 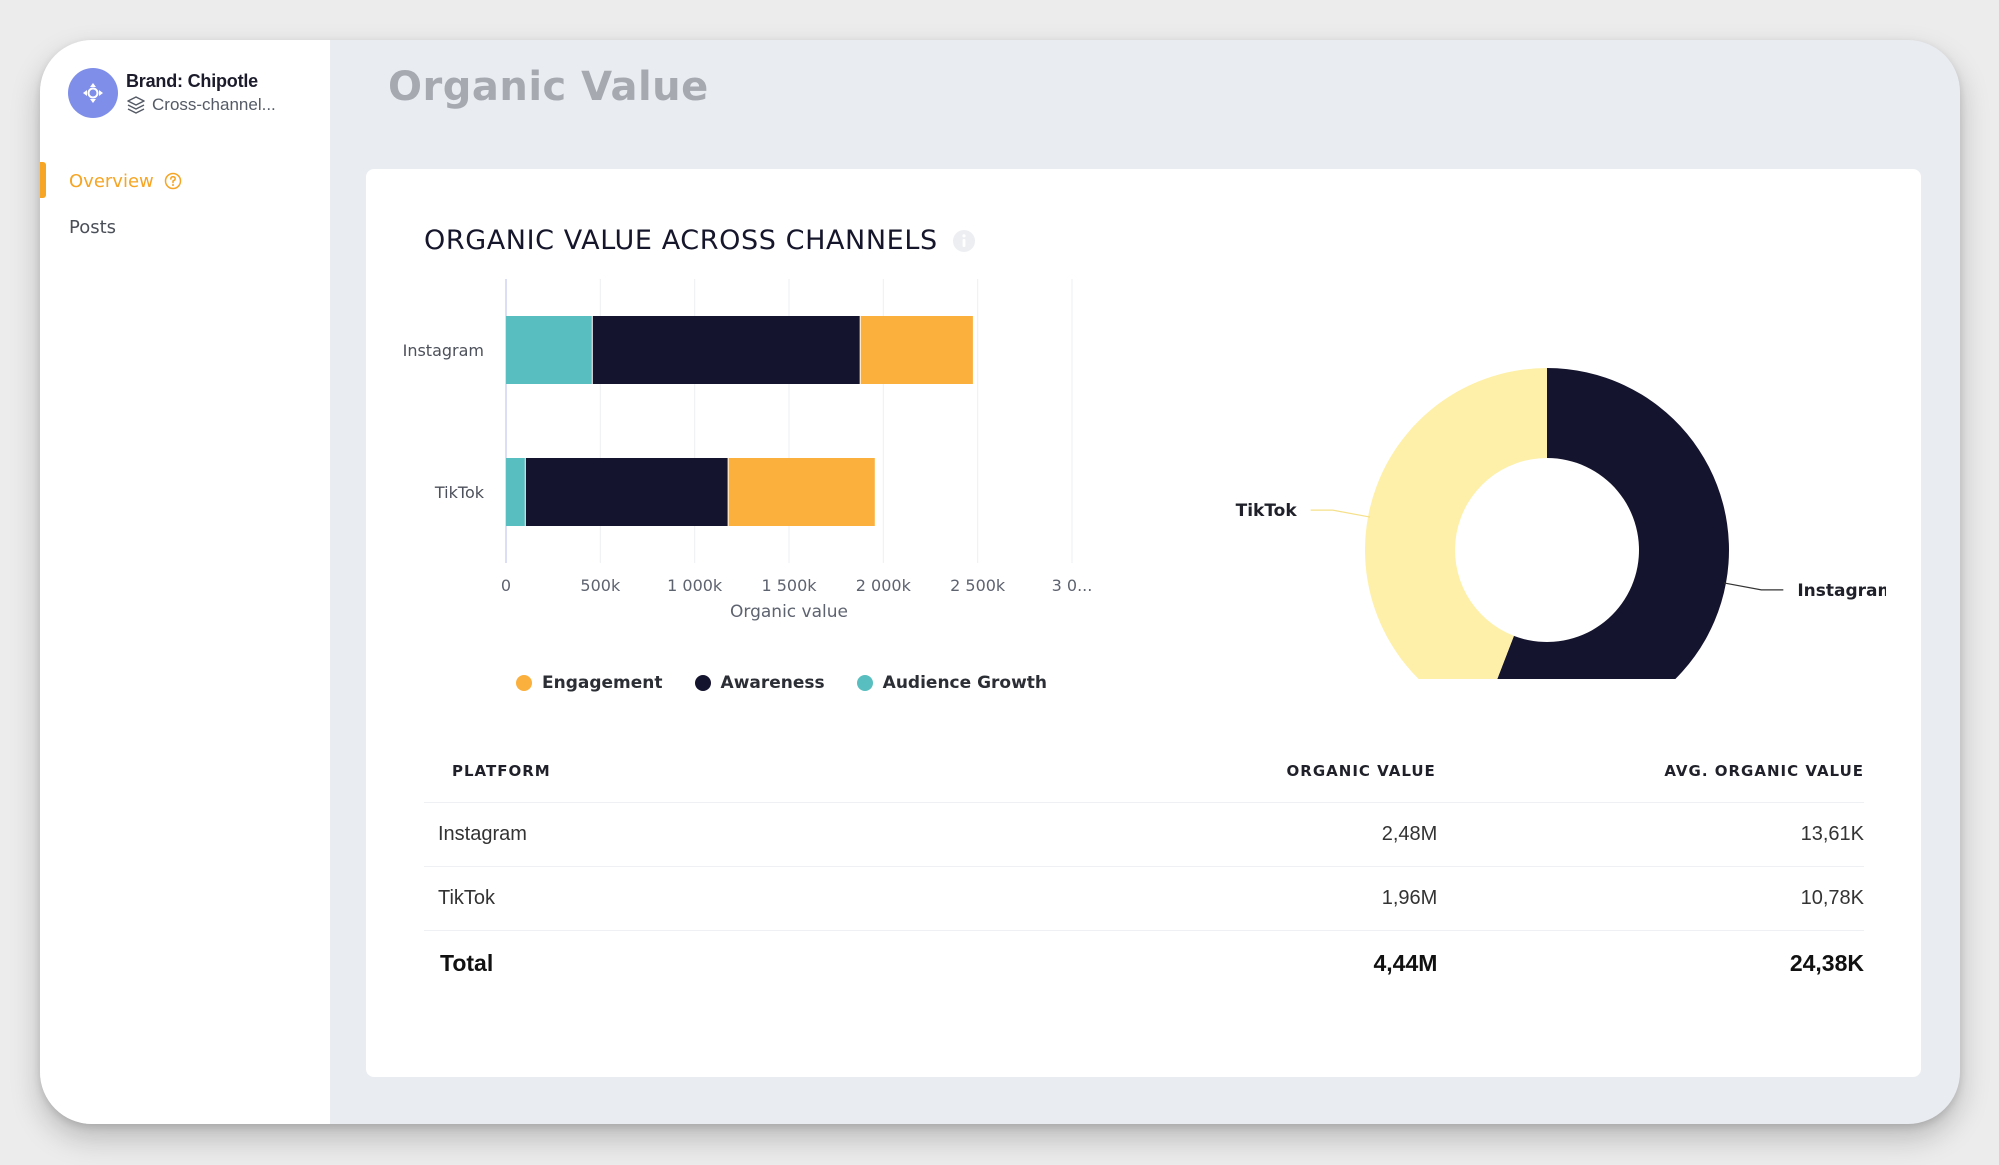 What do you see at coordinates (884, 585) in the screenshot?
I see `x-tick-label: 2 000k` at bounding box center [884, 585].